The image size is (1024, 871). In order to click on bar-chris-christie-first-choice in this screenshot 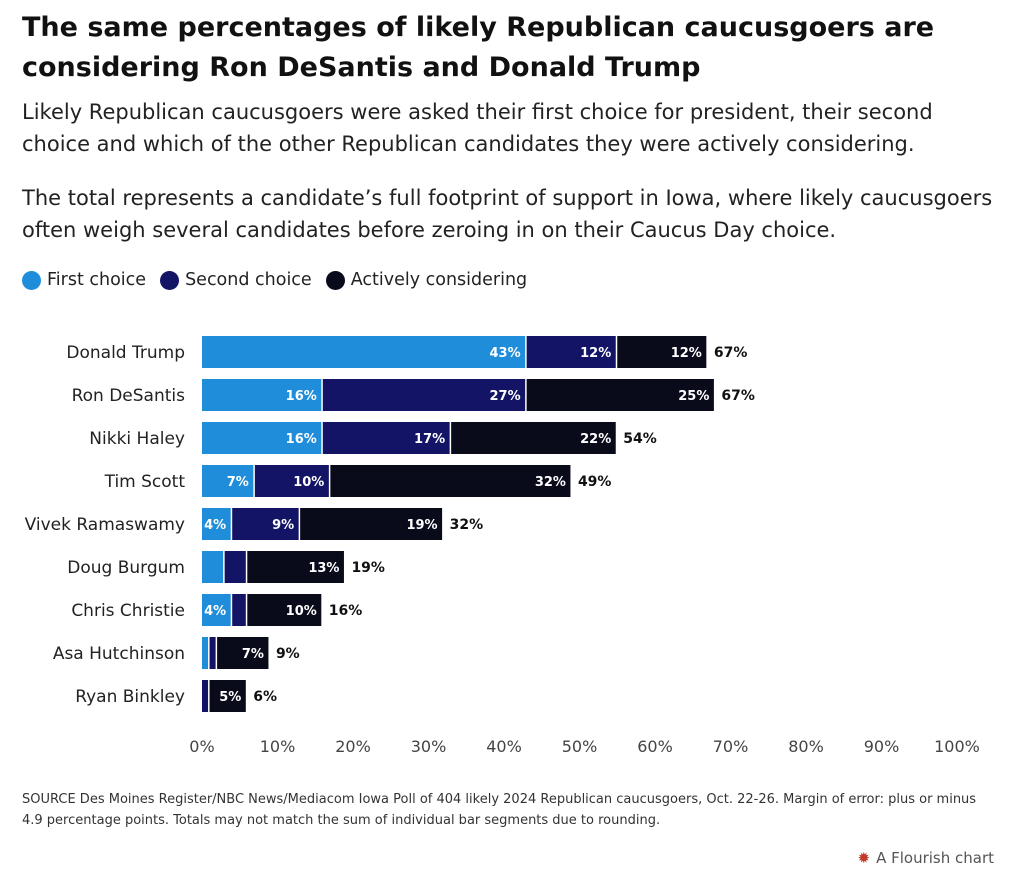, I will do `click(216, 610)`.